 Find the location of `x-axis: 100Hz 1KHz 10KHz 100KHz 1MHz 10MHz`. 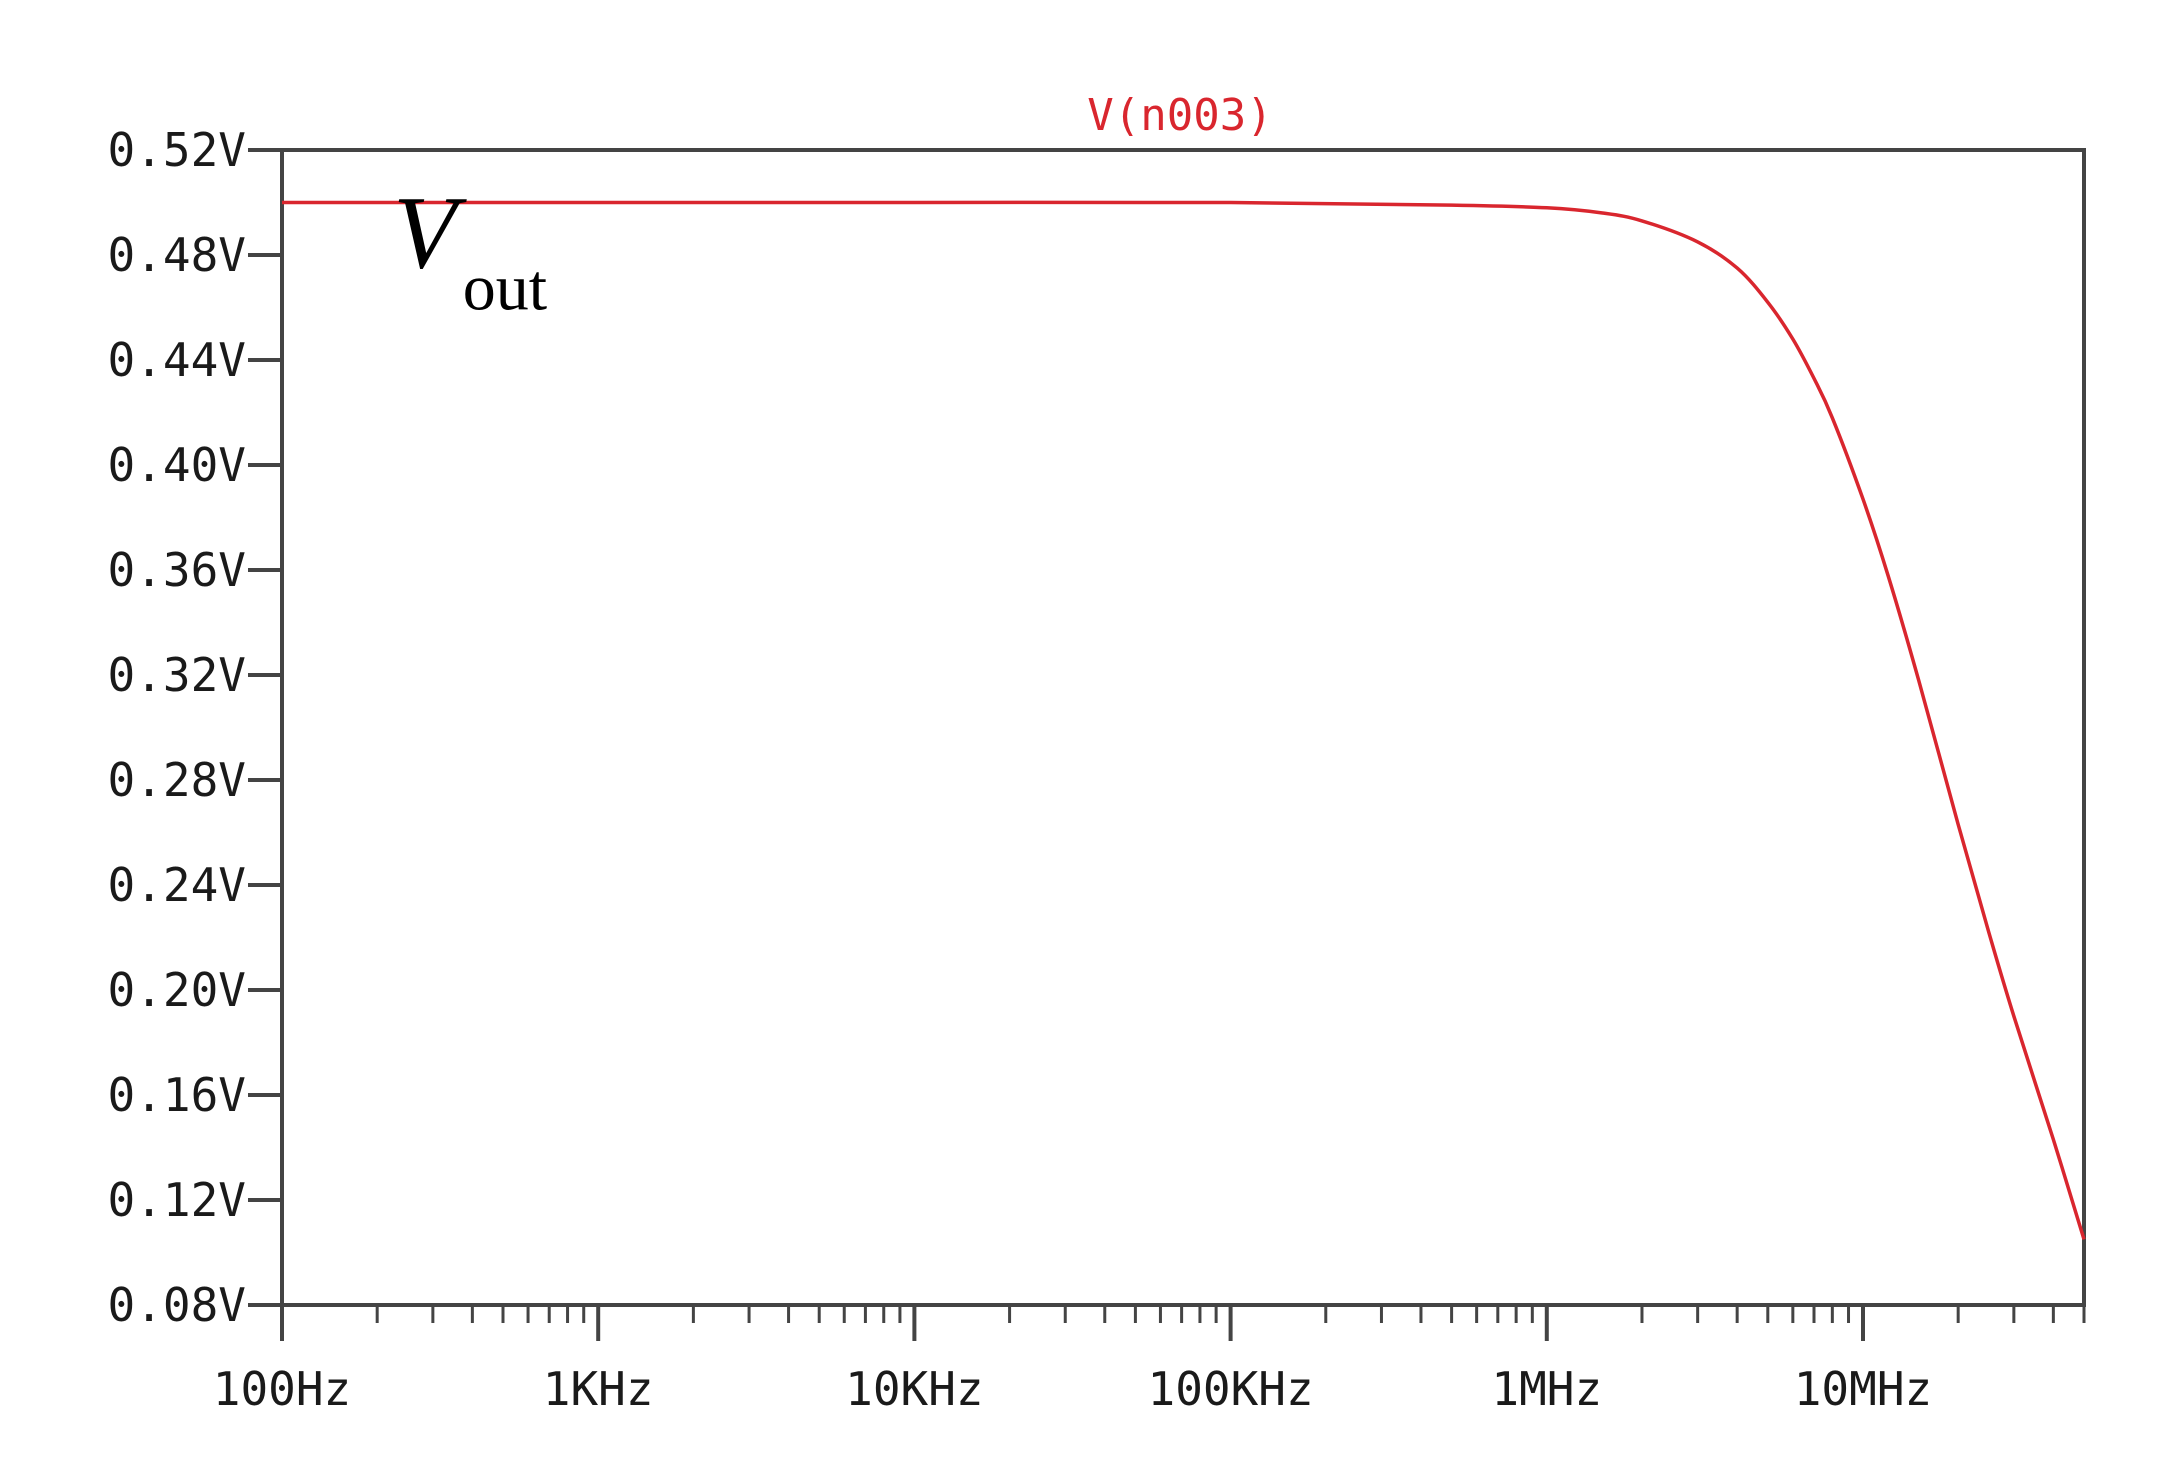

x-axis: 100Hz 1KHz 10KHz 100KHz 1MHz 10MHz is located at coordinates (1149, 1360).